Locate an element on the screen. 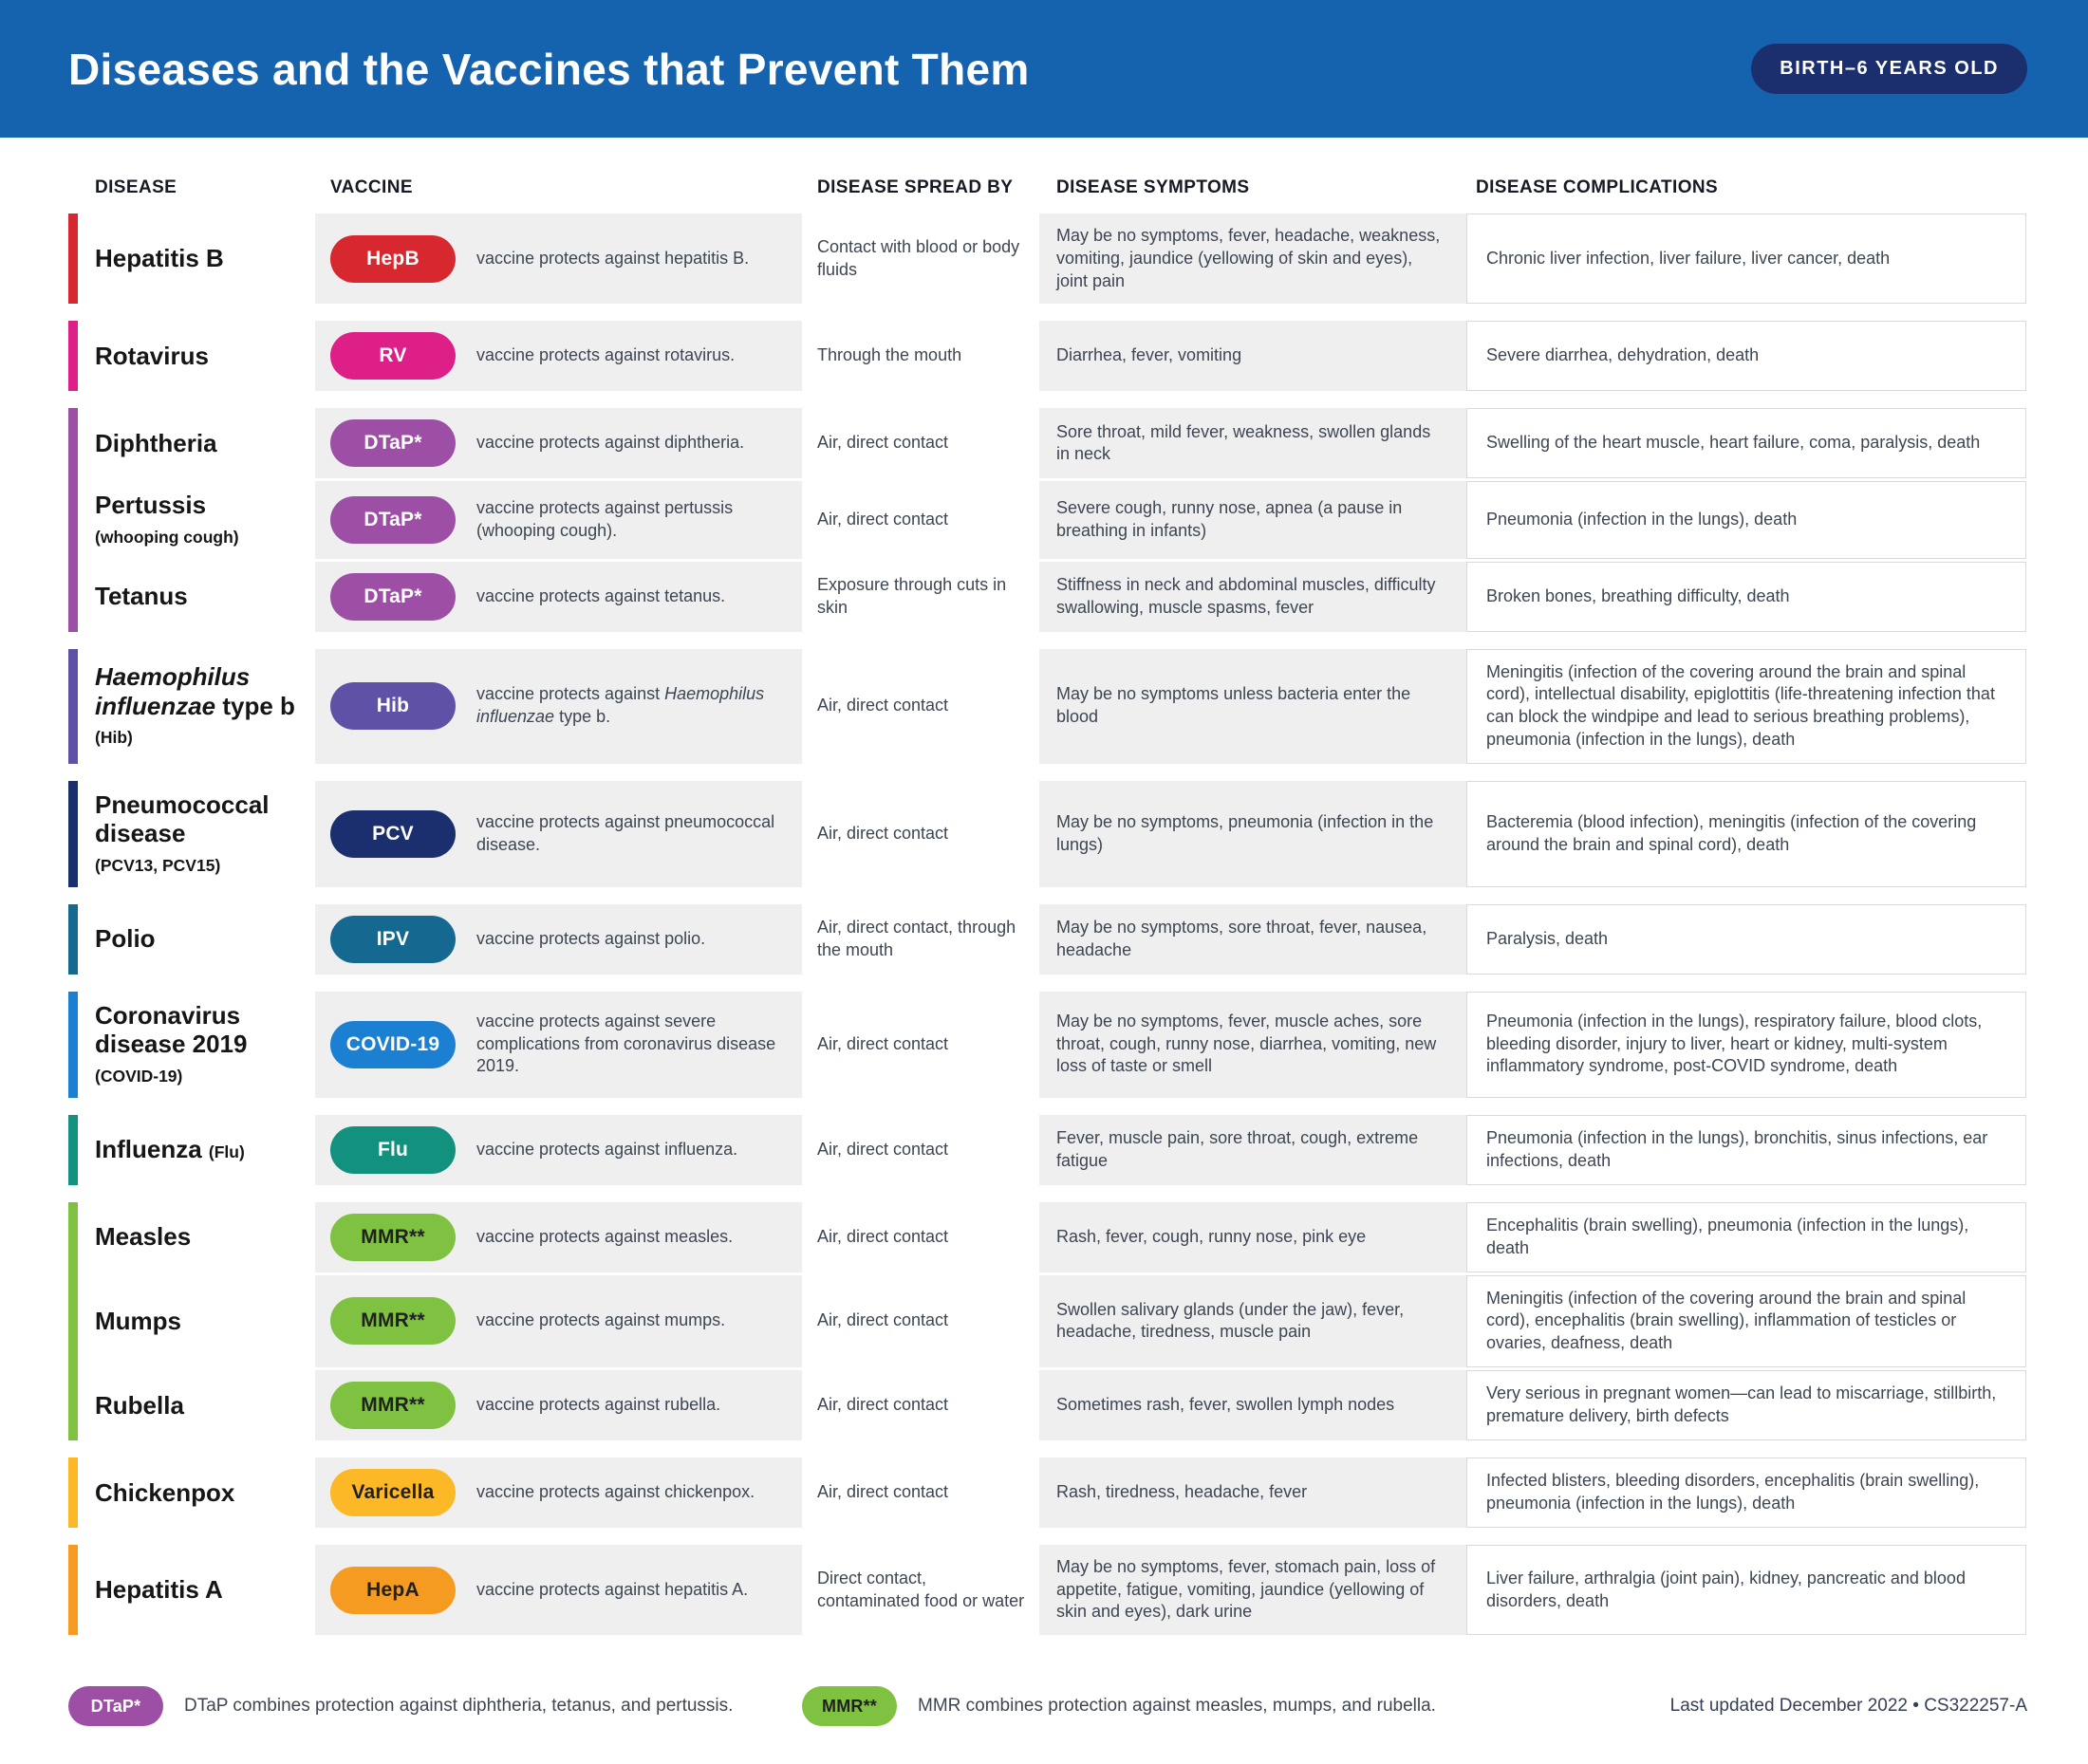  vaccine-description: vaccine protects against hepatitis A. is located at coordinates (612, 1590).